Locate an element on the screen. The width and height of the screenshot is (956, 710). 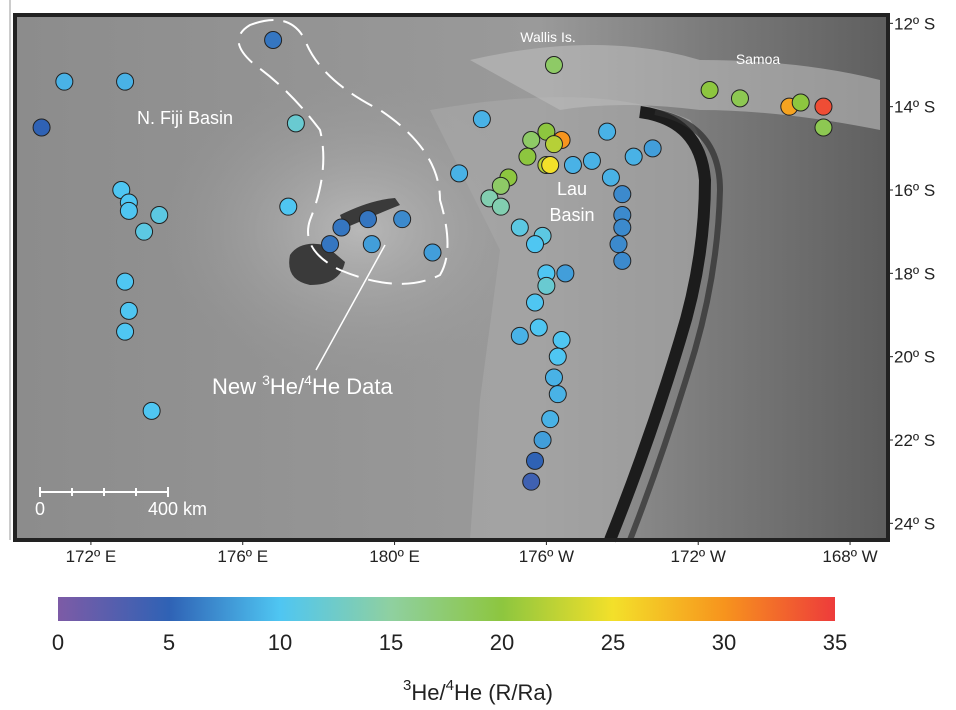
colorbar-label: 3He/4He (R/Ra) is located at coordinates (478, 691).